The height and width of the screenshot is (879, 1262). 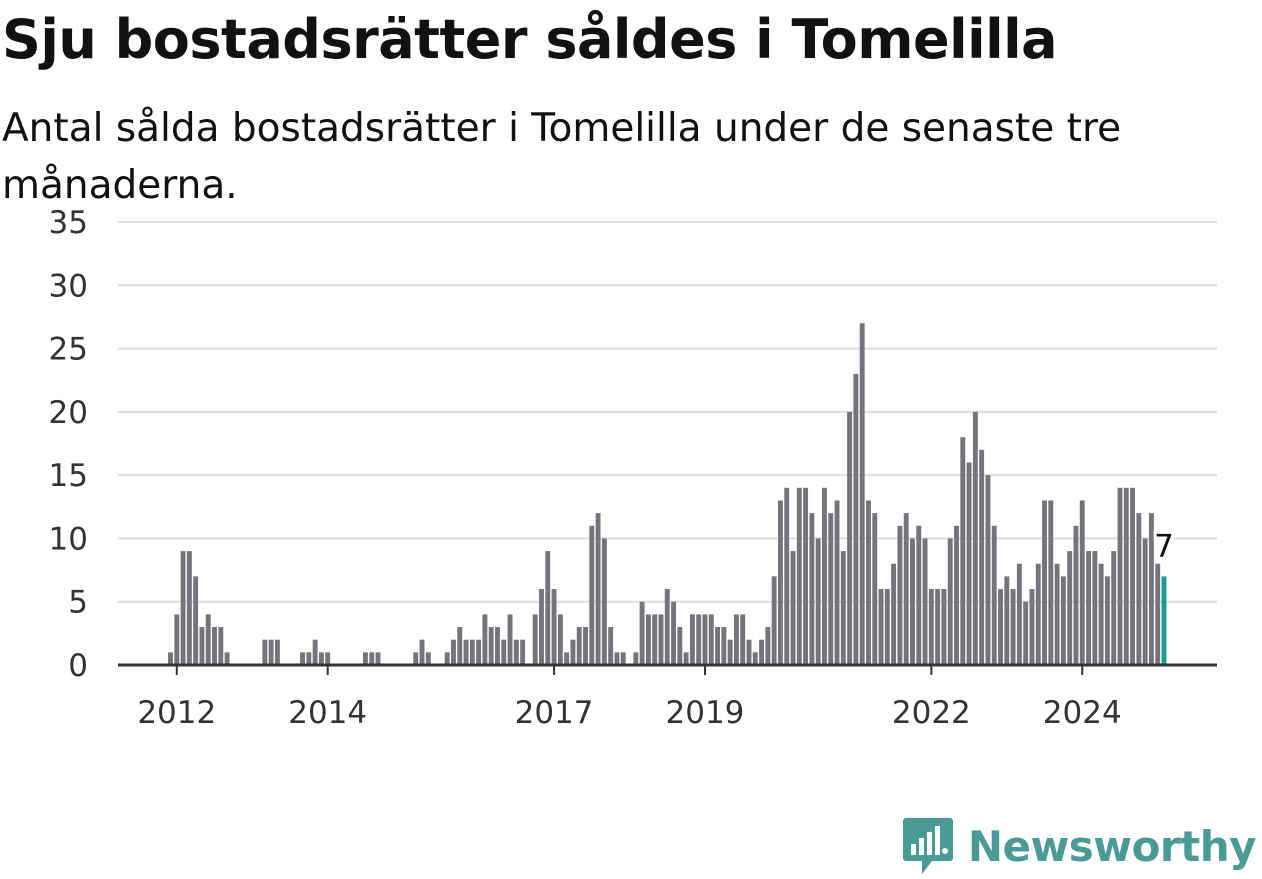 I want to click on newsworthy-brand: Newsworthy, so click(x=1079, y=846).